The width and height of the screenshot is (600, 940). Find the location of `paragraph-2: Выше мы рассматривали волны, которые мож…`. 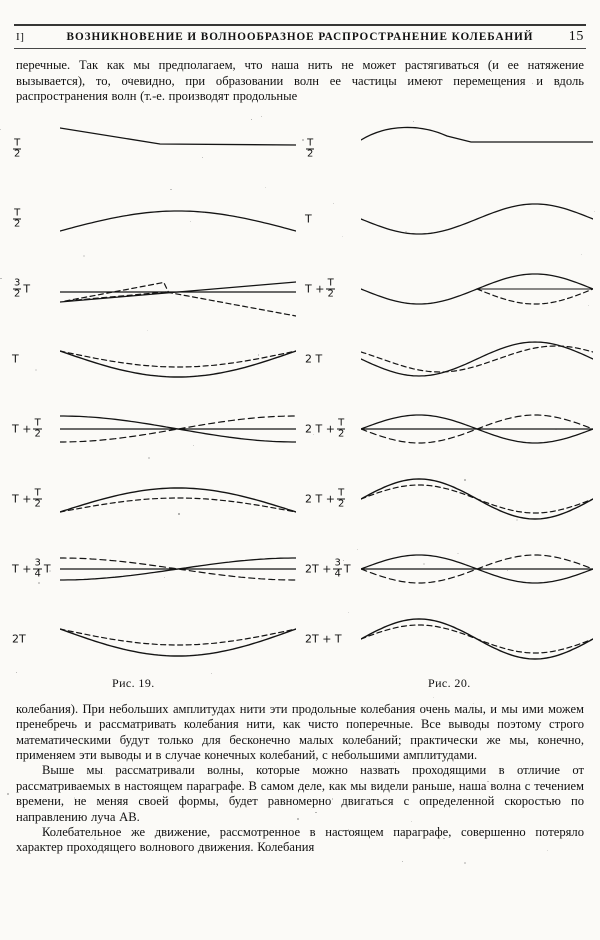

paragraph-2: Выше мы рассматривали волны, которые мож… is located at coordinates (300, 793).